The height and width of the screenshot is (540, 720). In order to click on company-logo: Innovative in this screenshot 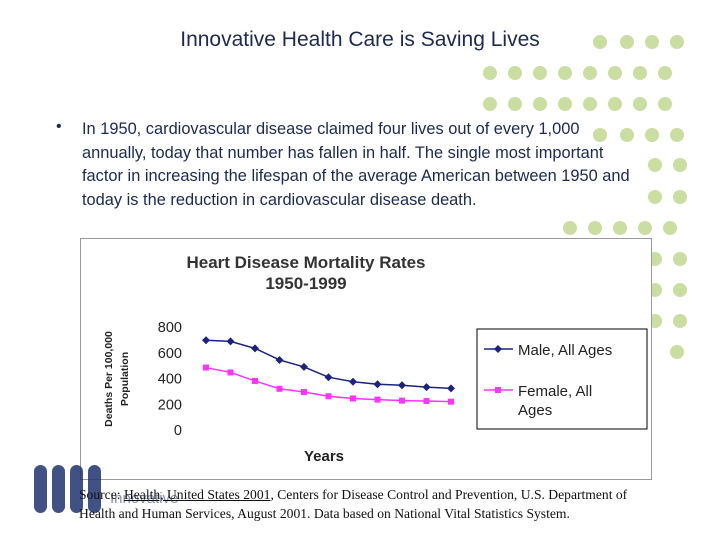, I will do `click(106, 489)`.